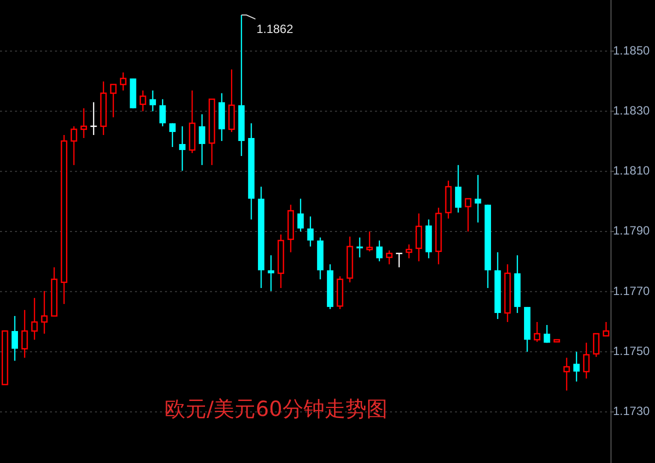 The height and width of the screenshot is (463, 655). Describe the element at coordinates (631, 171) in the screenshot. I see `y-tick-label: 1.1810` at that location.